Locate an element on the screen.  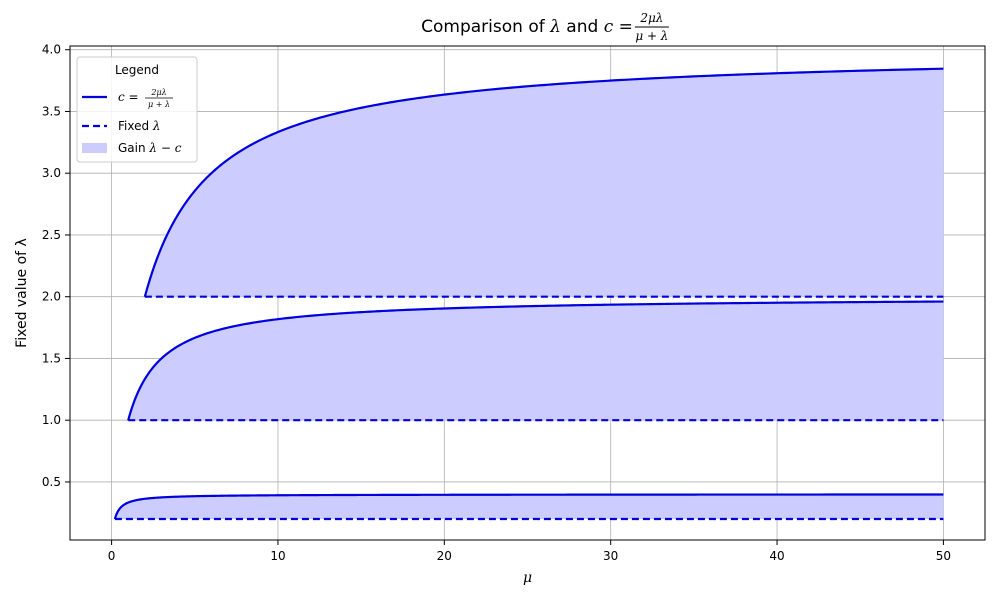
y-tick-label: 2.5 is located at coordinates (51, 235).